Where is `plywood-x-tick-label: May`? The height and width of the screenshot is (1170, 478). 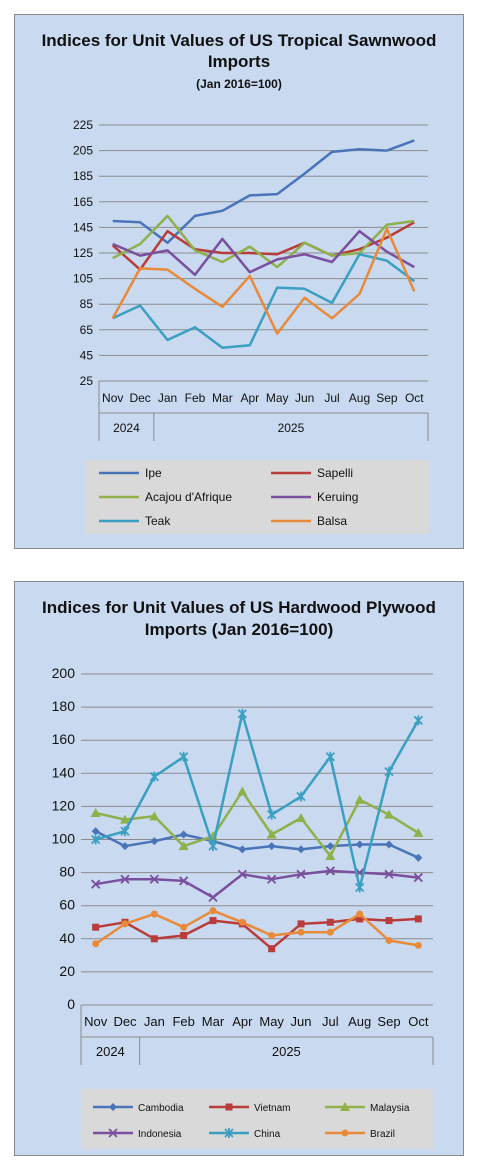
plywood-x-tick-label: May is located at coordinates (271, 1021).